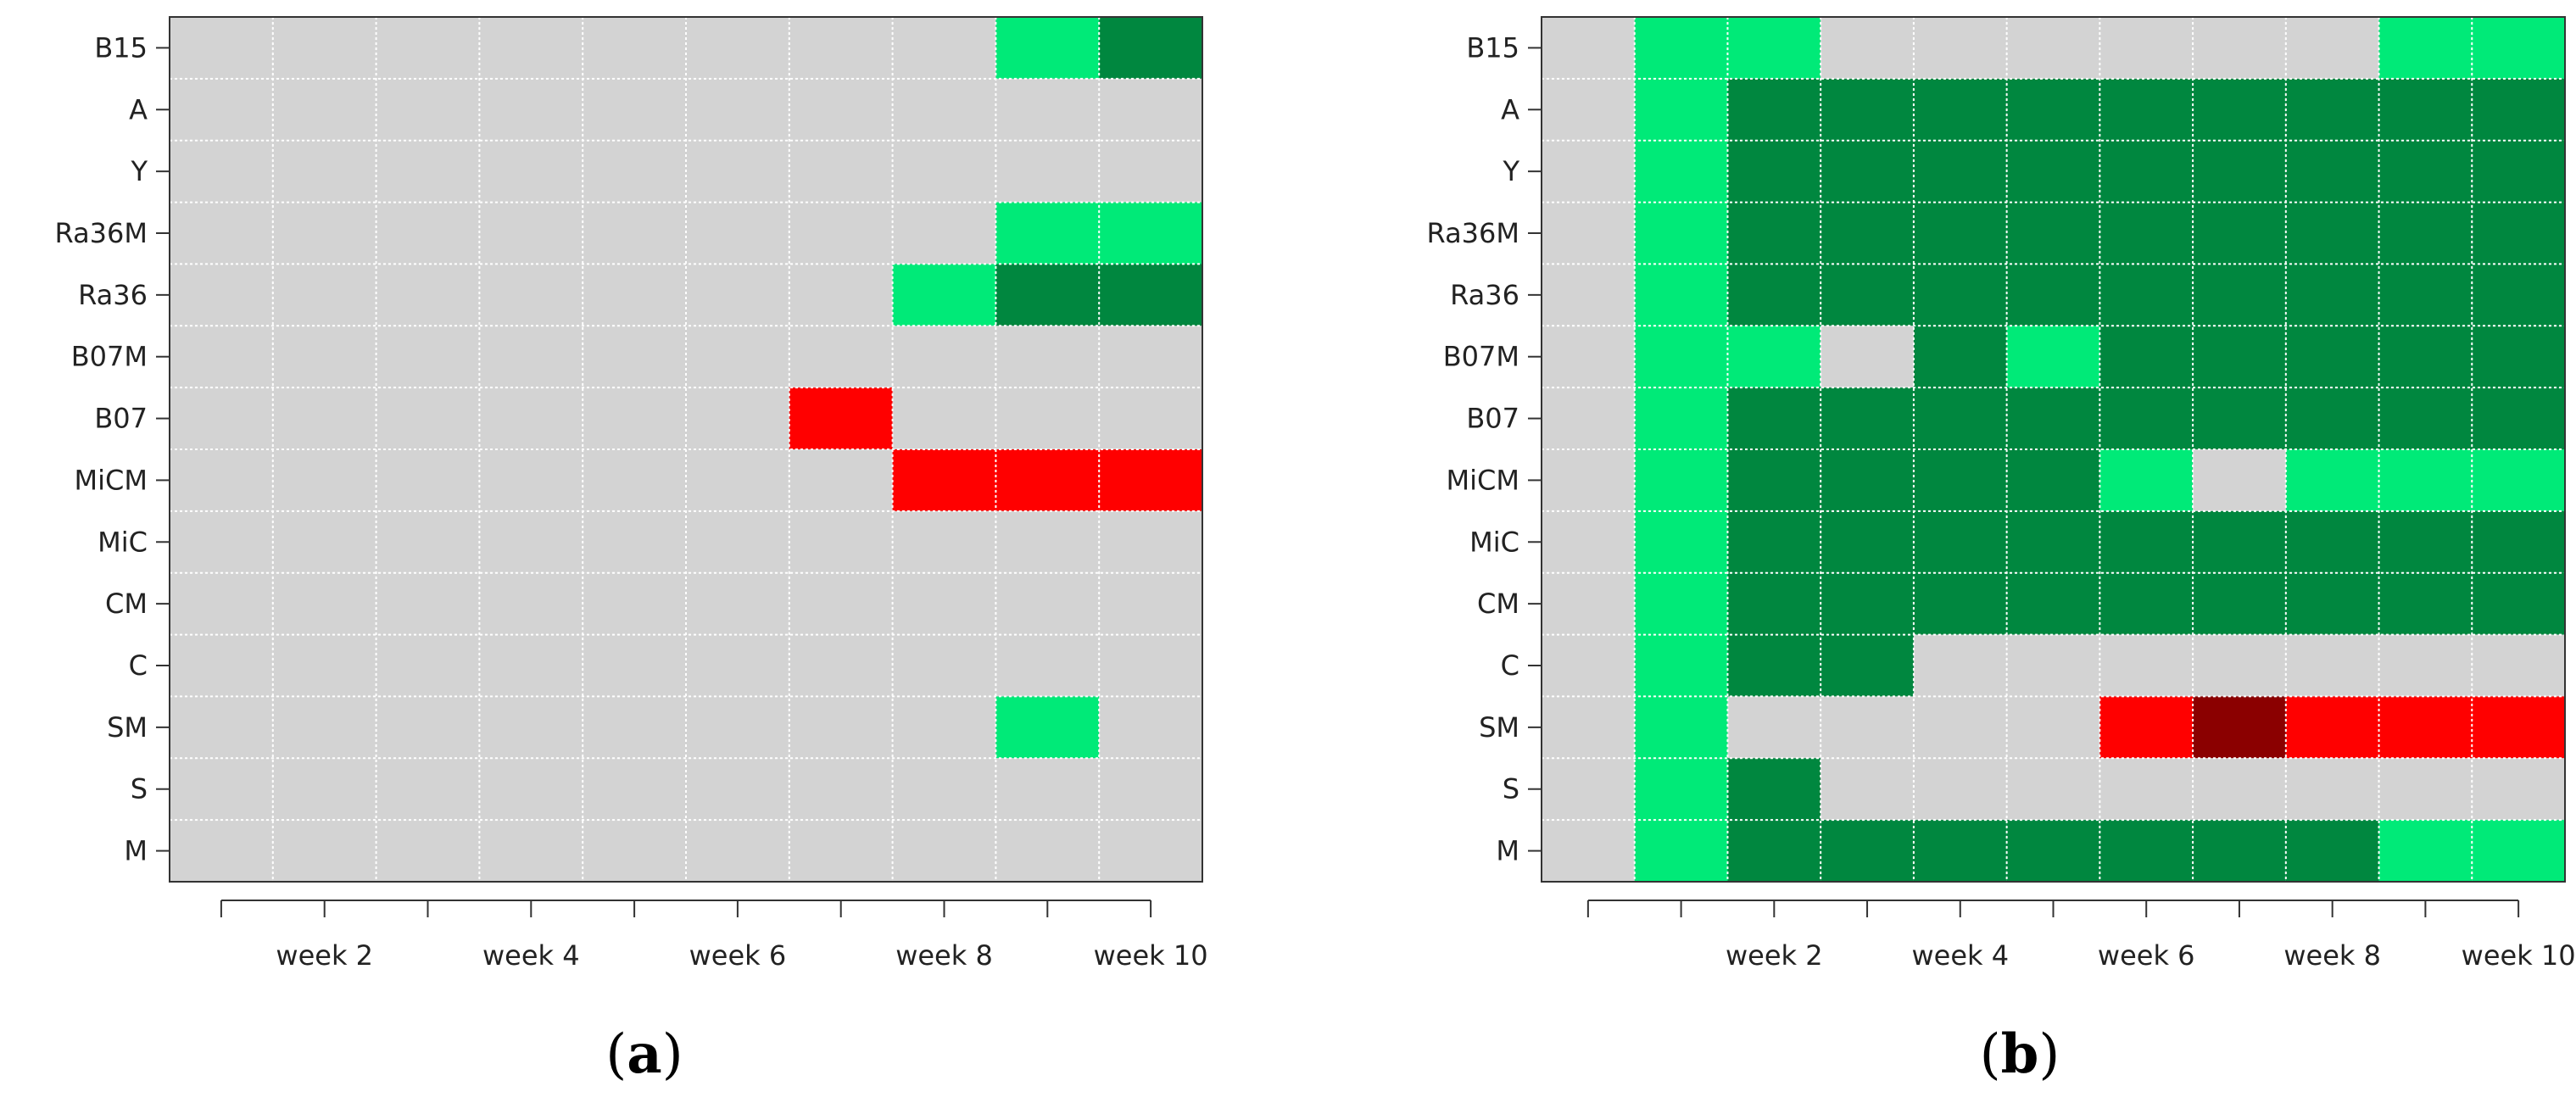 The image size is (2576, 1103). What do you see at coordinates (644, 1054) in the screenshot?
I see `panel-caption: (a)` at bounding box center [644, 1054].